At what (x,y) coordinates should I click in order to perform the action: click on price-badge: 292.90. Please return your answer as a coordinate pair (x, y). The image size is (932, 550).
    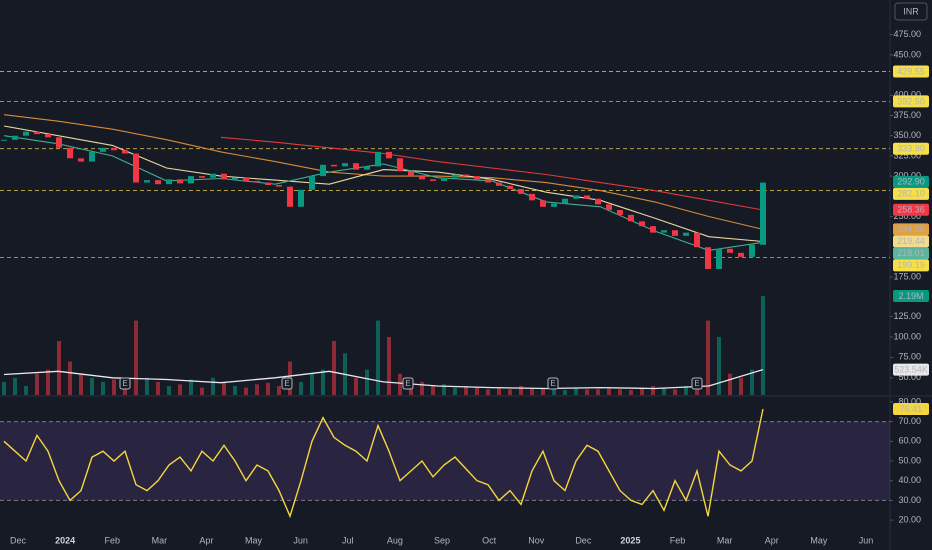
    Looking at the image, I should click on (911, 182).